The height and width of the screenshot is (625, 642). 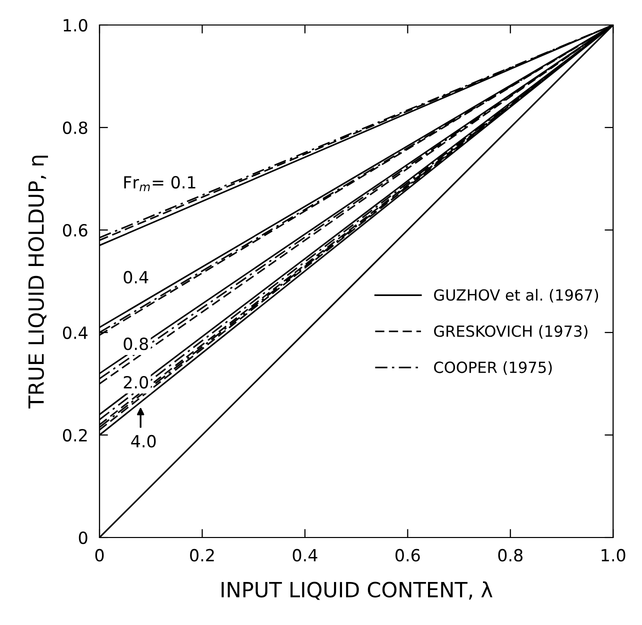 I want to click on annotation: 2.0, so click(x=136, y=382).